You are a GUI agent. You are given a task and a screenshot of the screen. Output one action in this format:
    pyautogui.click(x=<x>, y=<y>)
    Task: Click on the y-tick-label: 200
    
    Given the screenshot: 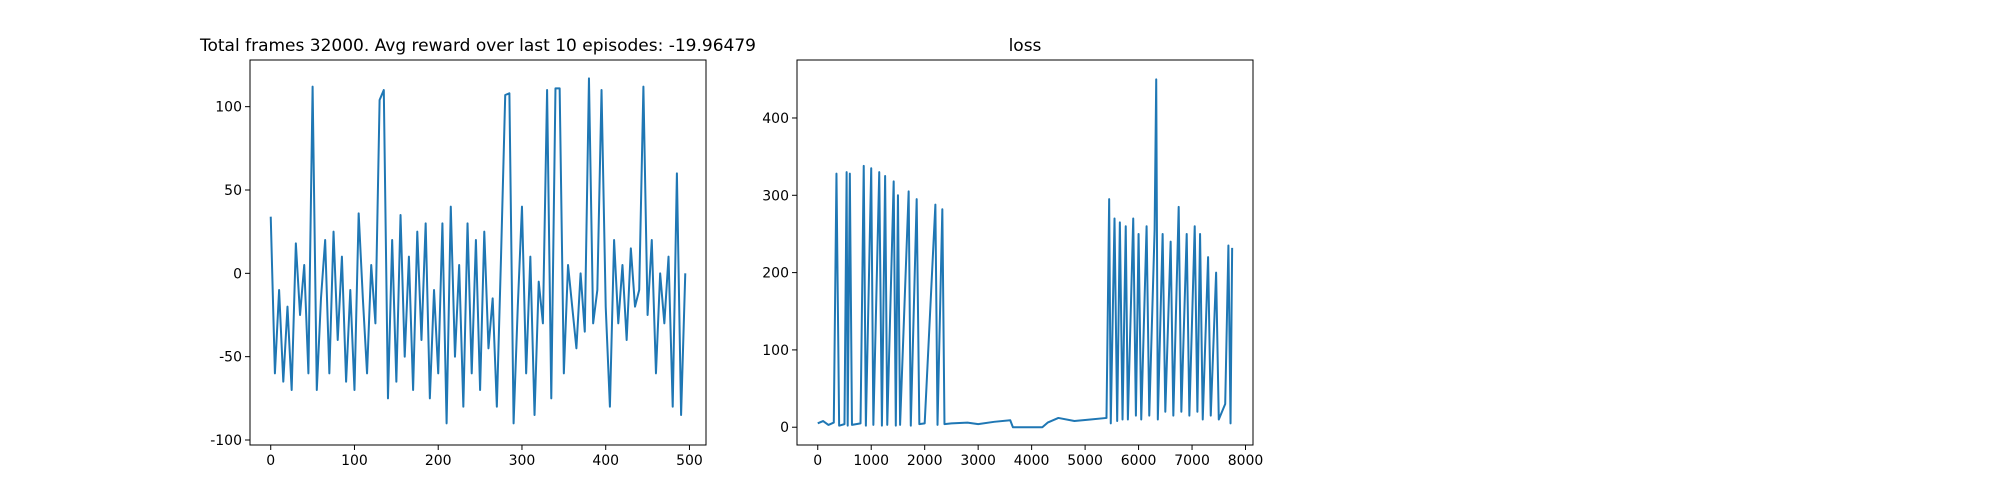 What is the action you would take?
    pyautogui.click(x=775, y=274)
    